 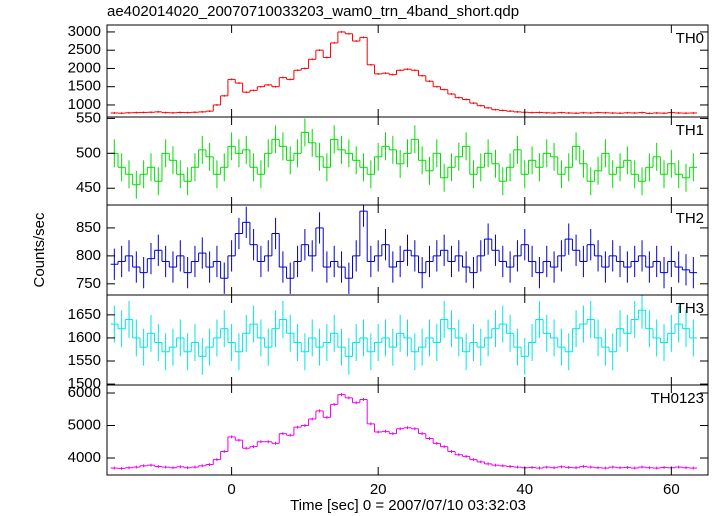 What do you see at coordinates (84, 31) in the screenshot?
I see `y-tick-label: 3000` at bounding box center [84, 31].